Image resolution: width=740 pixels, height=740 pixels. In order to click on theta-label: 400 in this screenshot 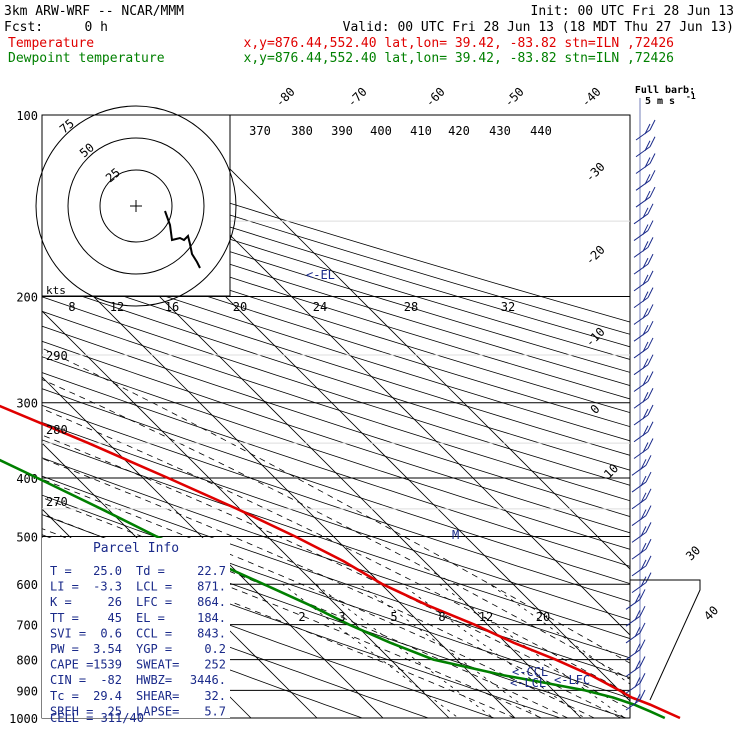, I will do `click(381, 131)`.